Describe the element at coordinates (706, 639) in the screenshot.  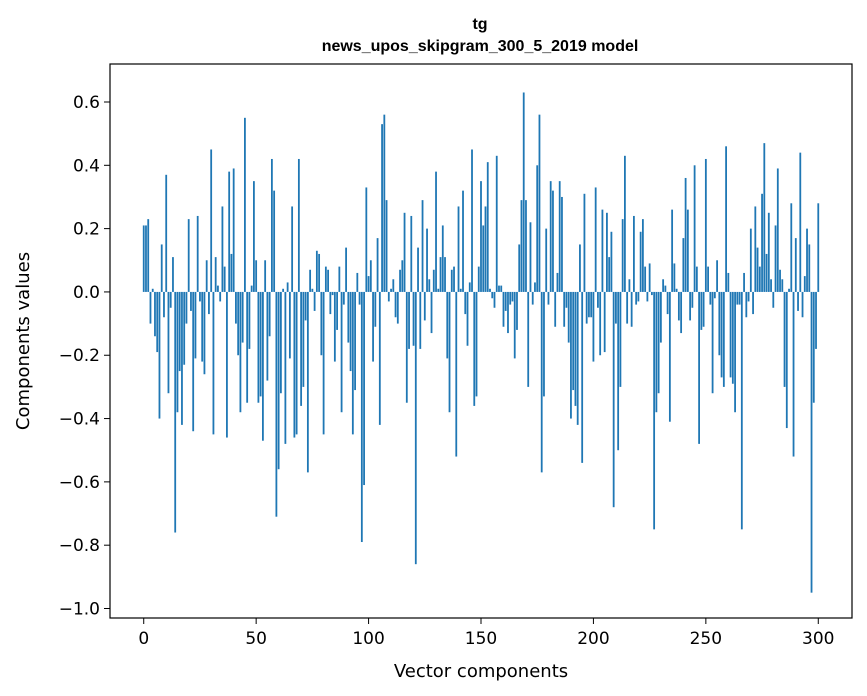
I see `x-tick-label-250: 250` at that location.